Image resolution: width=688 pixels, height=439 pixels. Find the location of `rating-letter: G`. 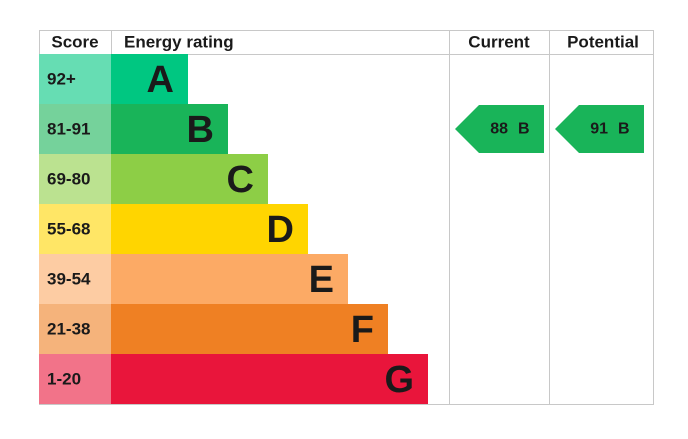

rating-letter: G is located at coordinates (399, 380).